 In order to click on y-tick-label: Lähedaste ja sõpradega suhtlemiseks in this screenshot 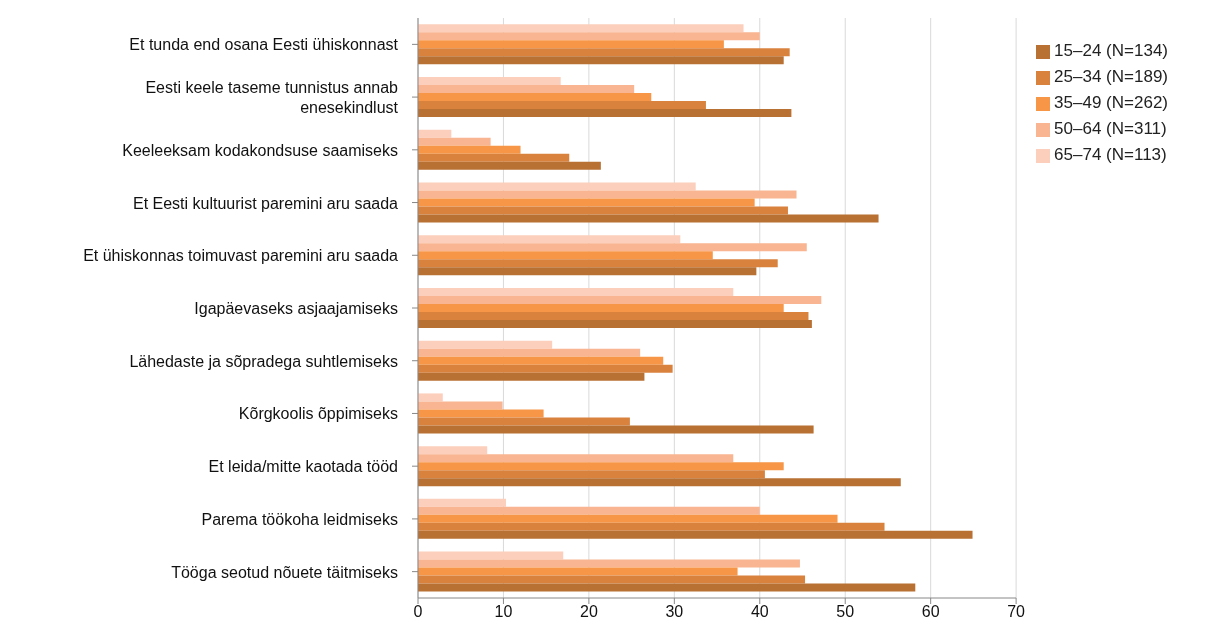, I will do `click(263, 361)`.